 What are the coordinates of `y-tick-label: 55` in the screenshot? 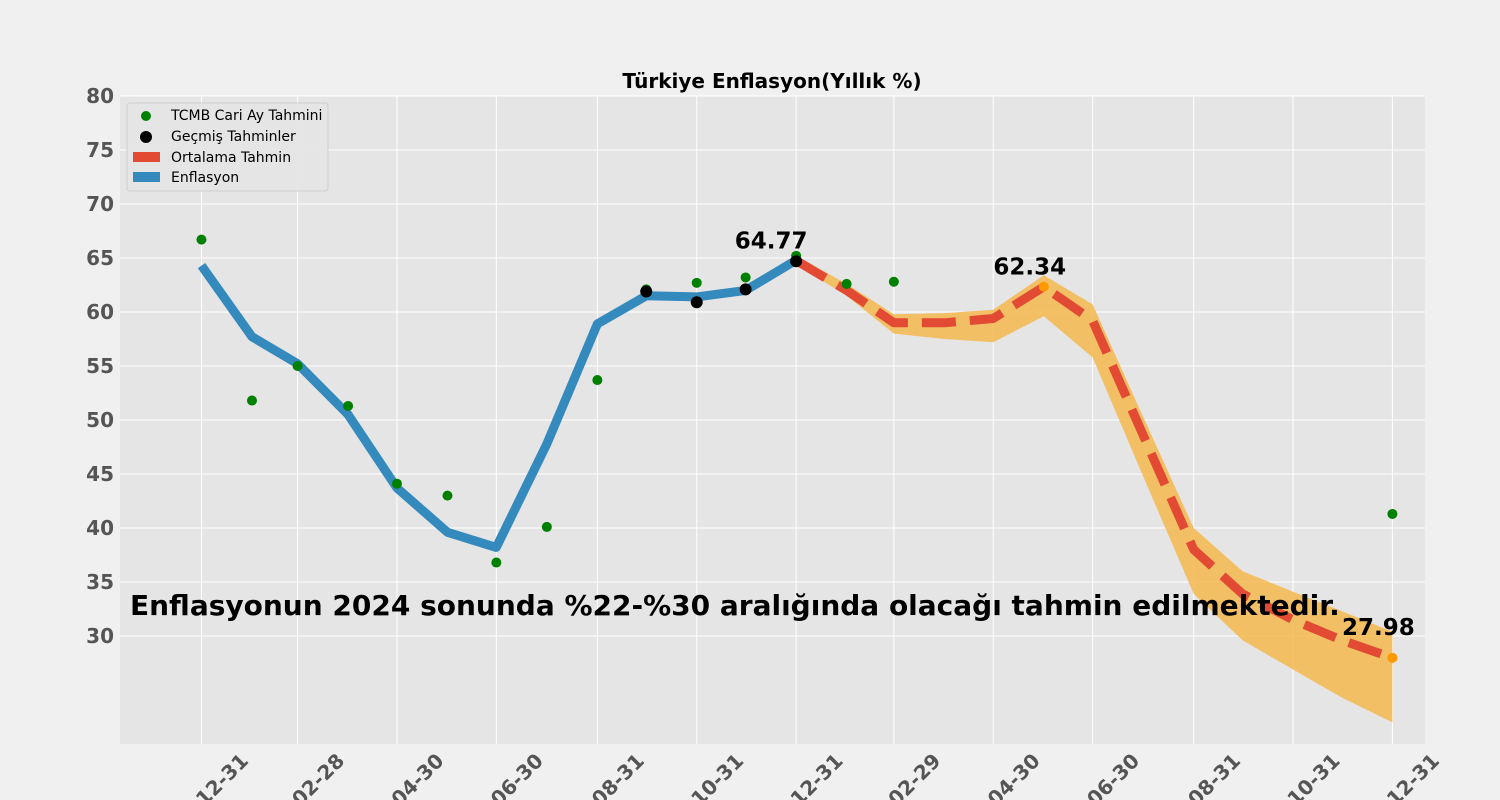 It's located at (100, 366).